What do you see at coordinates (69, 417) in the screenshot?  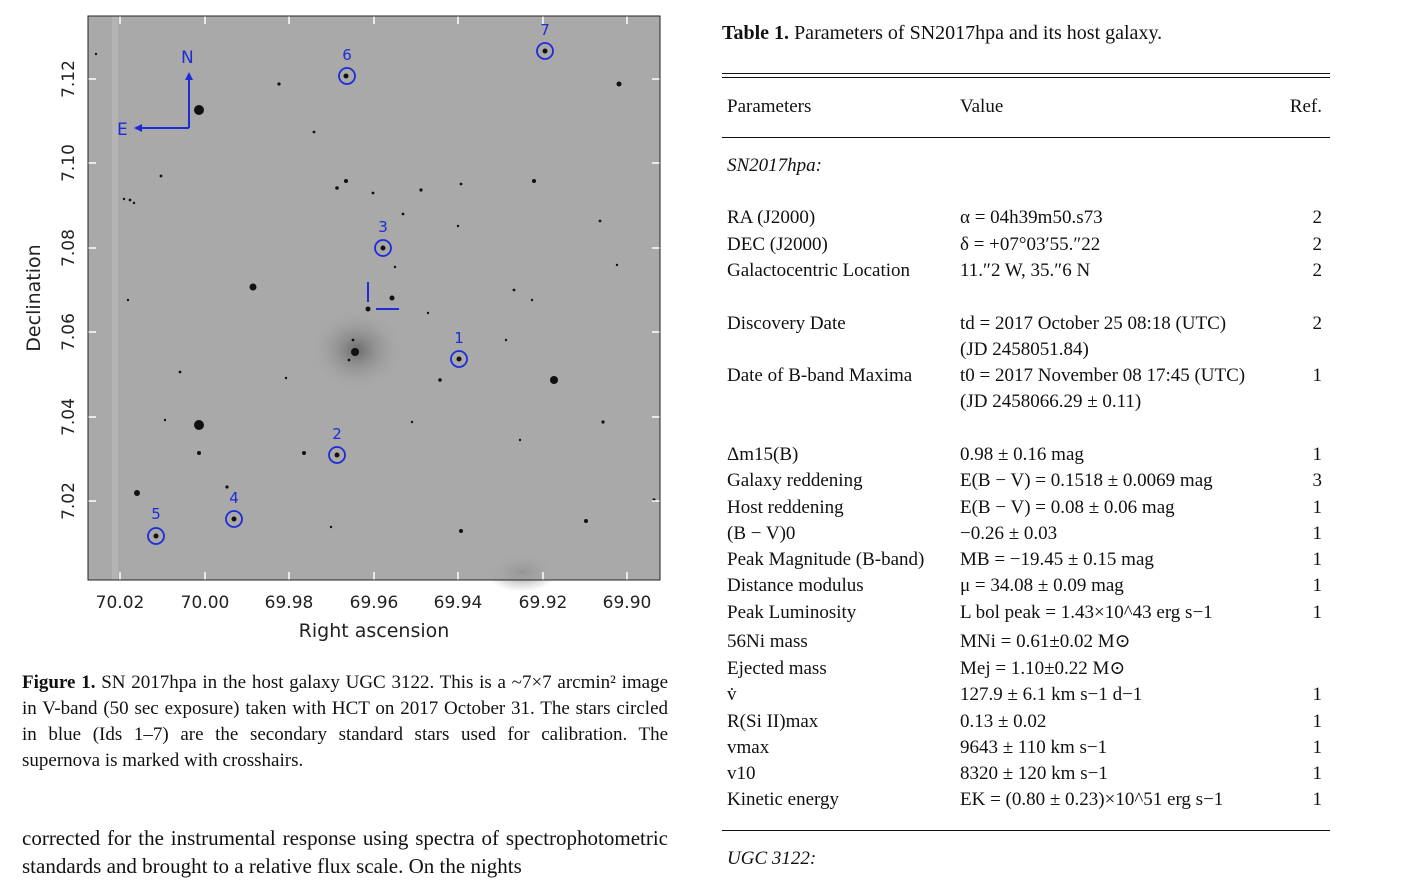 I see `y-tick-label: 7.04` at bounding box center [69, 417].